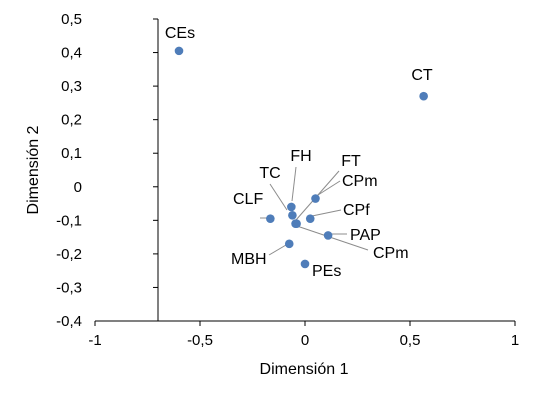 The height and width of the screenshot is (400, 540). What do you see at coordinates (71, 86) in the screenshot?
I see `y-tick-label: 0,3` at bounding box center [71, 86].